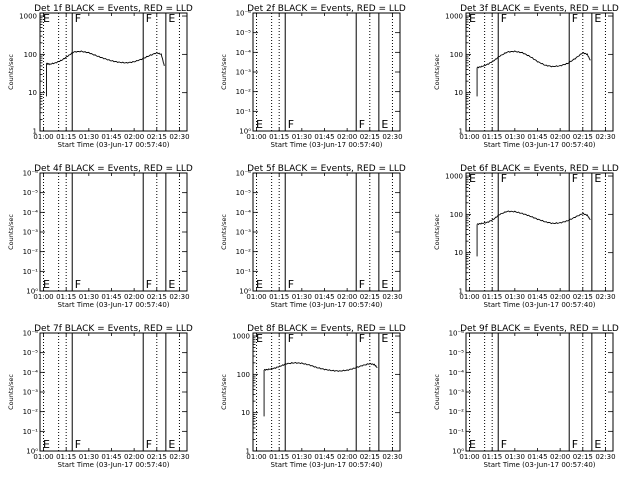  What do you see at coordinates (113, 9) in the screenshot?
I see `panel-title: Det 1f BLACK = Events, RED = LLD` at bounding box center [113, 9].